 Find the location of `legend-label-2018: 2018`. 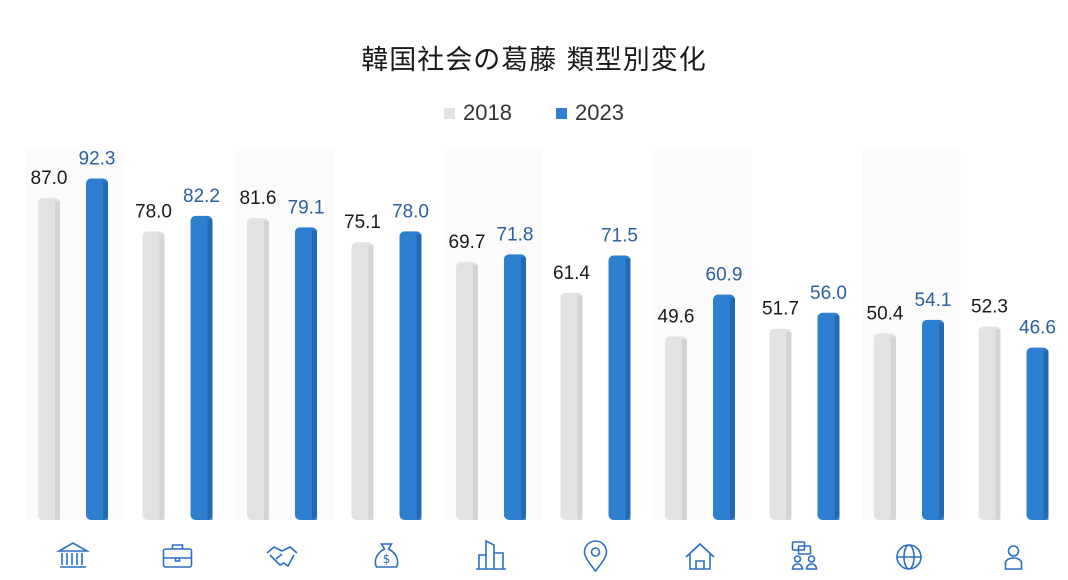

legend-label-2018: 2018 is located at coordinates (487, 112).